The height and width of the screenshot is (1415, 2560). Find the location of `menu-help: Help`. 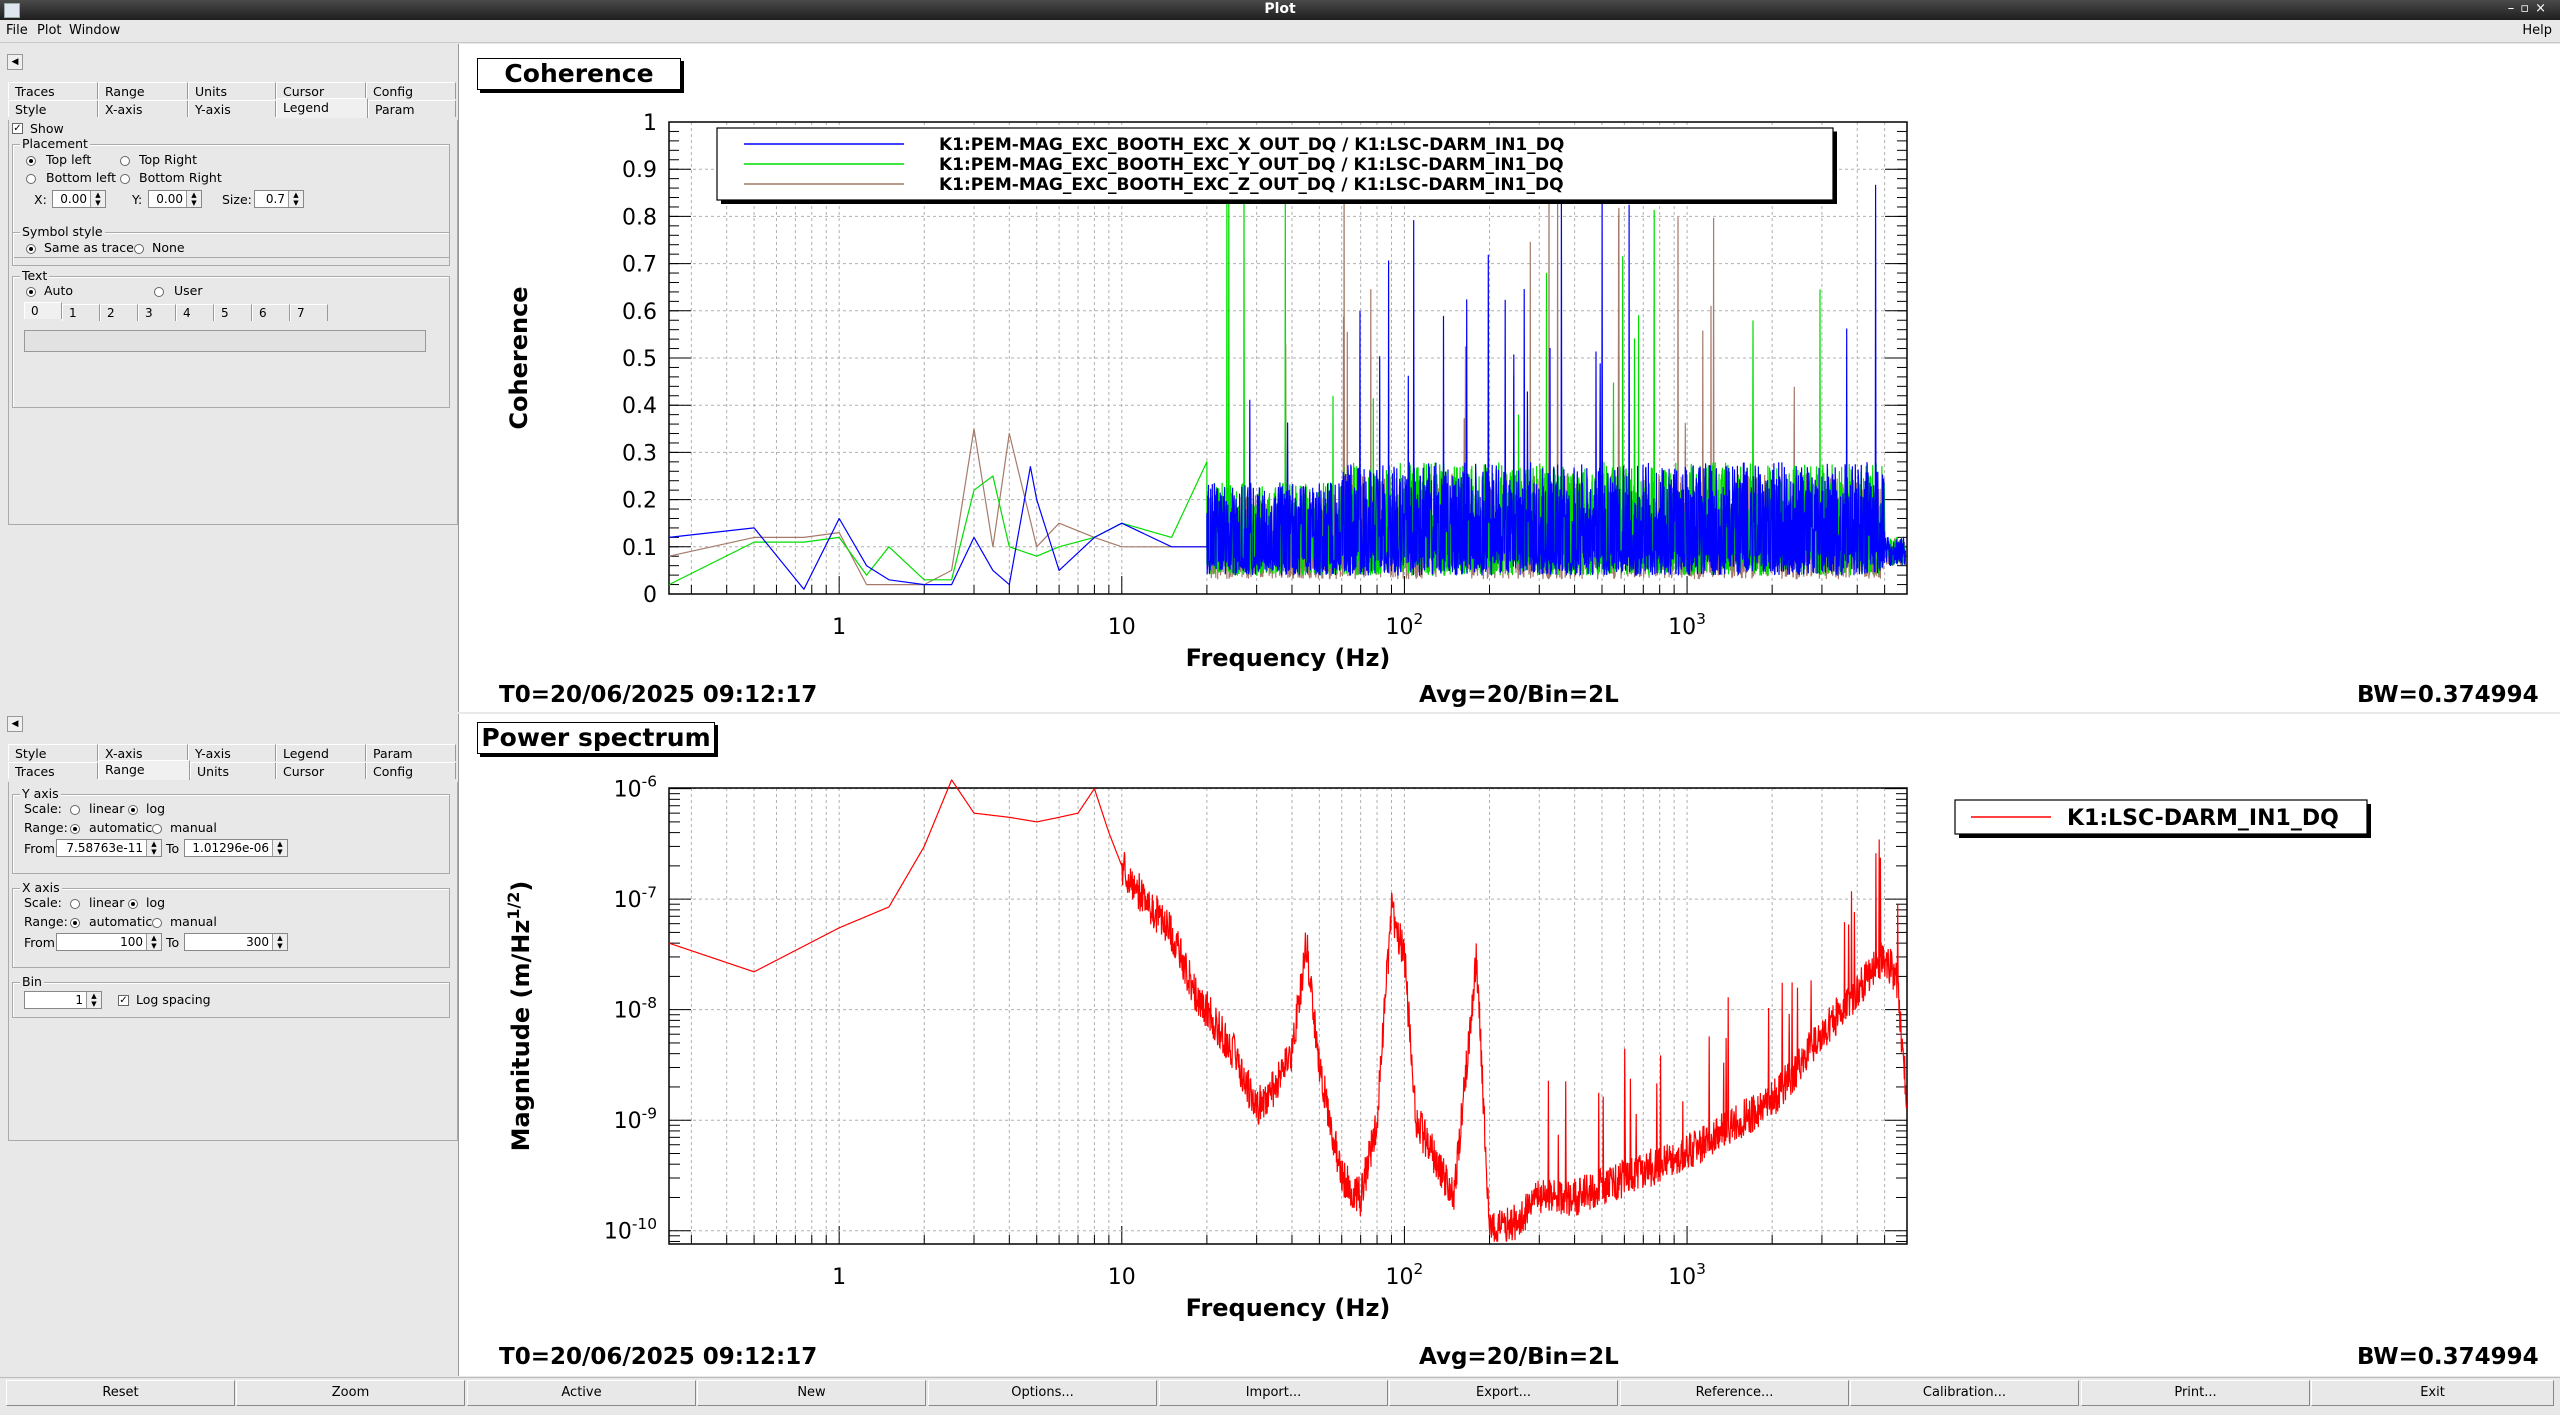

menu-help: Help is located at coordinates (2537, 30).